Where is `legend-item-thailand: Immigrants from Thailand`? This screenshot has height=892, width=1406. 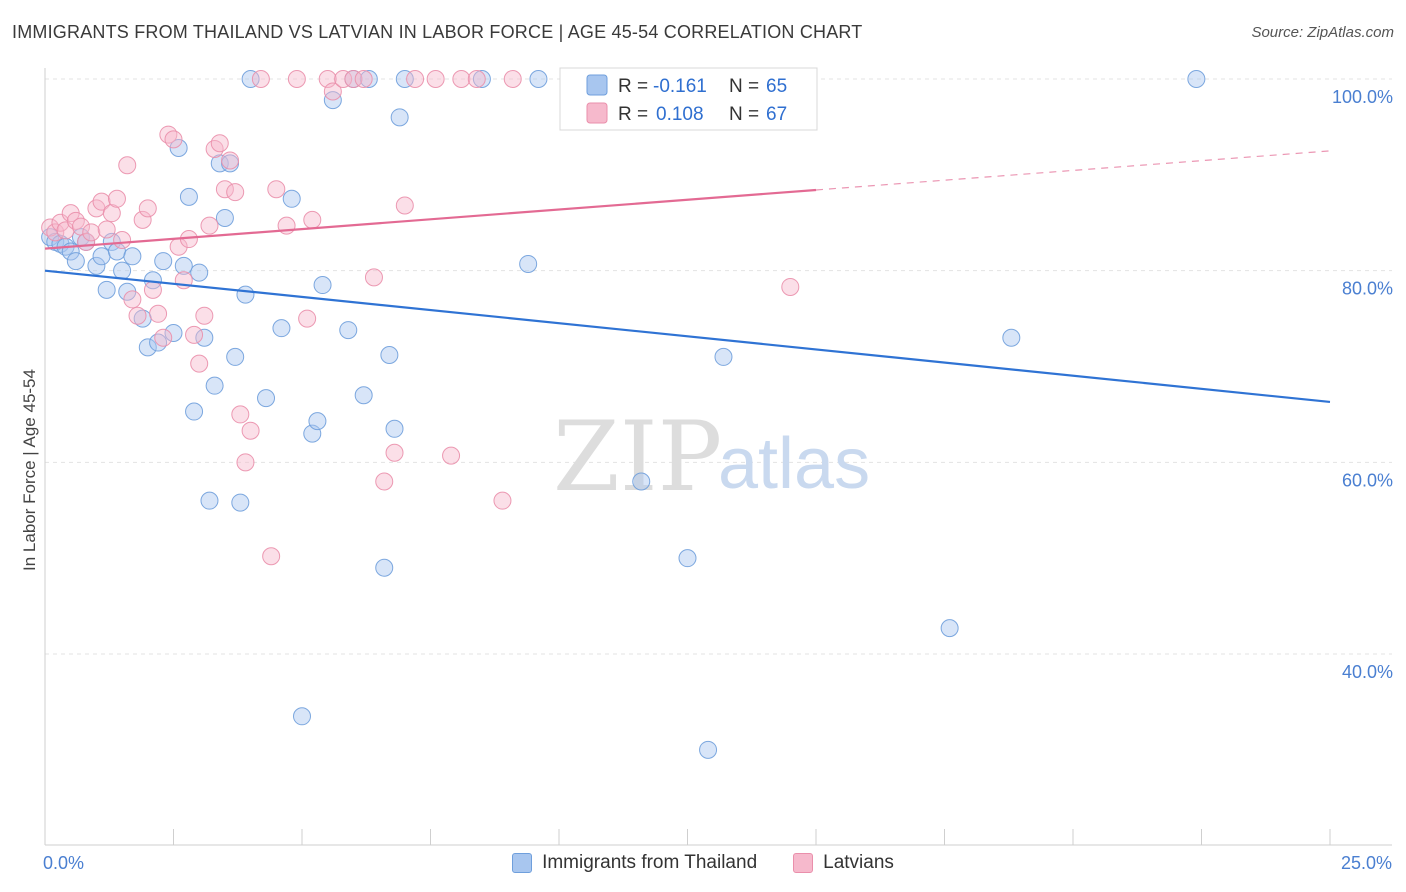 legend-item-thailand: Immigrants from Thailand is located at coordinates (634, 863).